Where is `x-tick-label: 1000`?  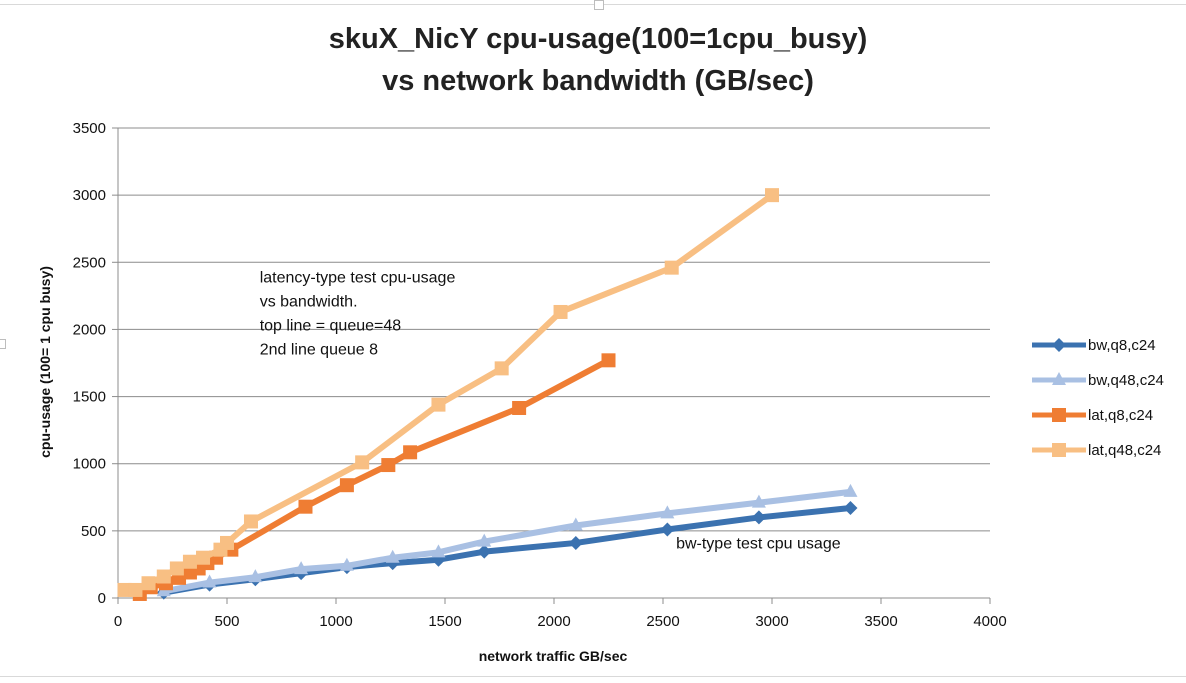 x-tick-label: 1000 is located at coordinates (335, 621).